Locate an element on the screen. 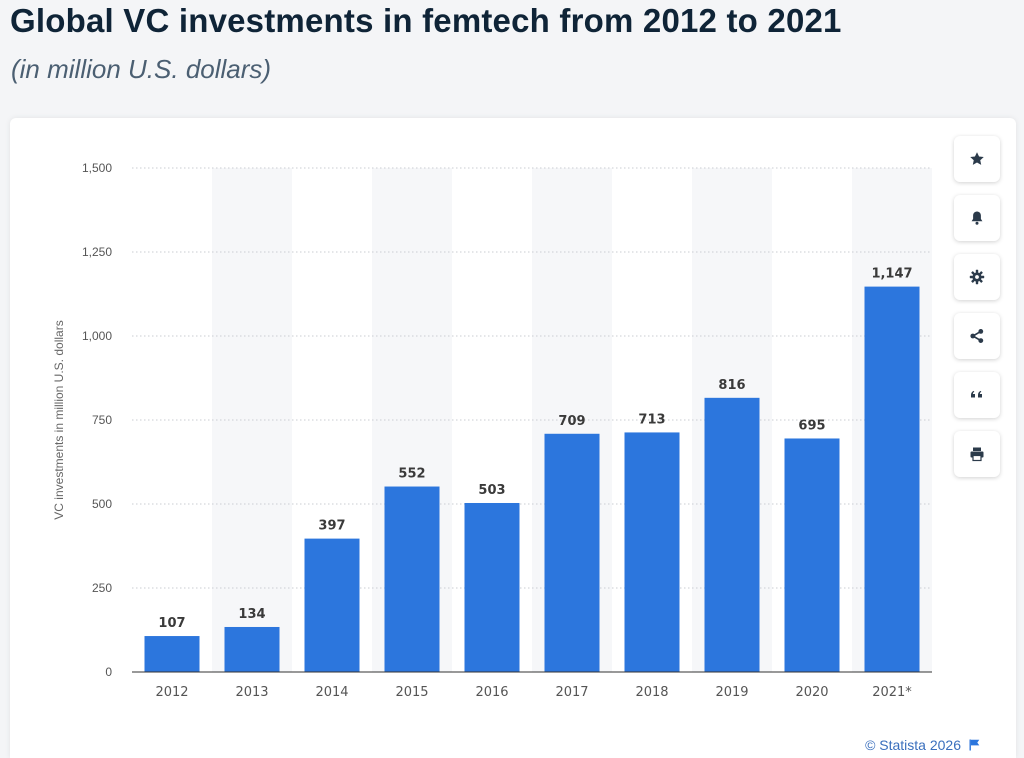  x-tick-label: 2015 is located at coordinates (411, 692).